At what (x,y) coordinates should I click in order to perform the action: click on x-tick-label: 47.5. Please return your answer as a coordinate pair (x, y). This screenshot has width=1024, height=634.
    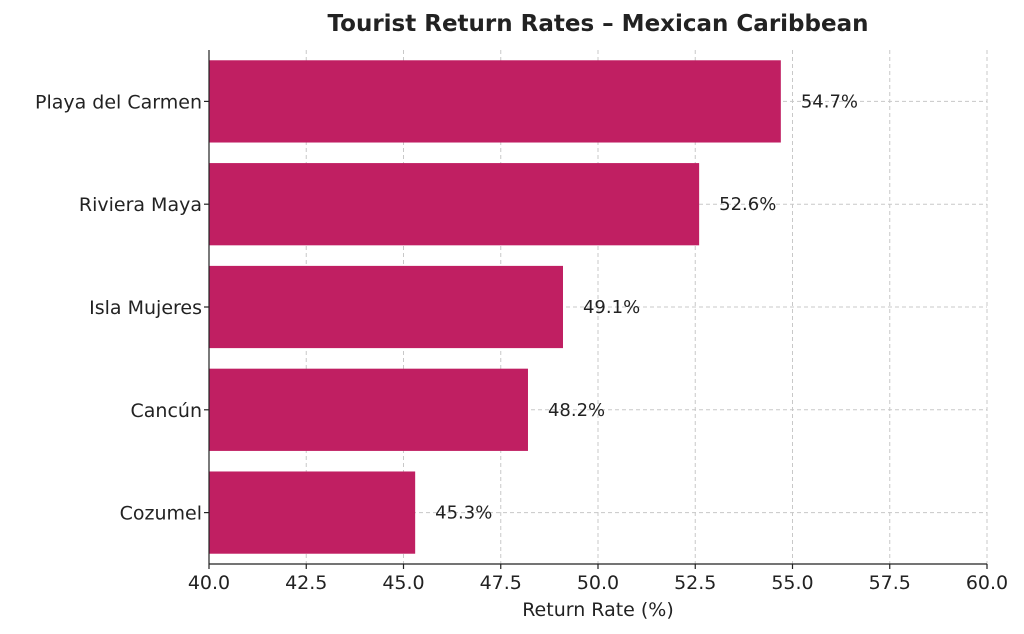
    Looking at the image, I should click on (501, 583).